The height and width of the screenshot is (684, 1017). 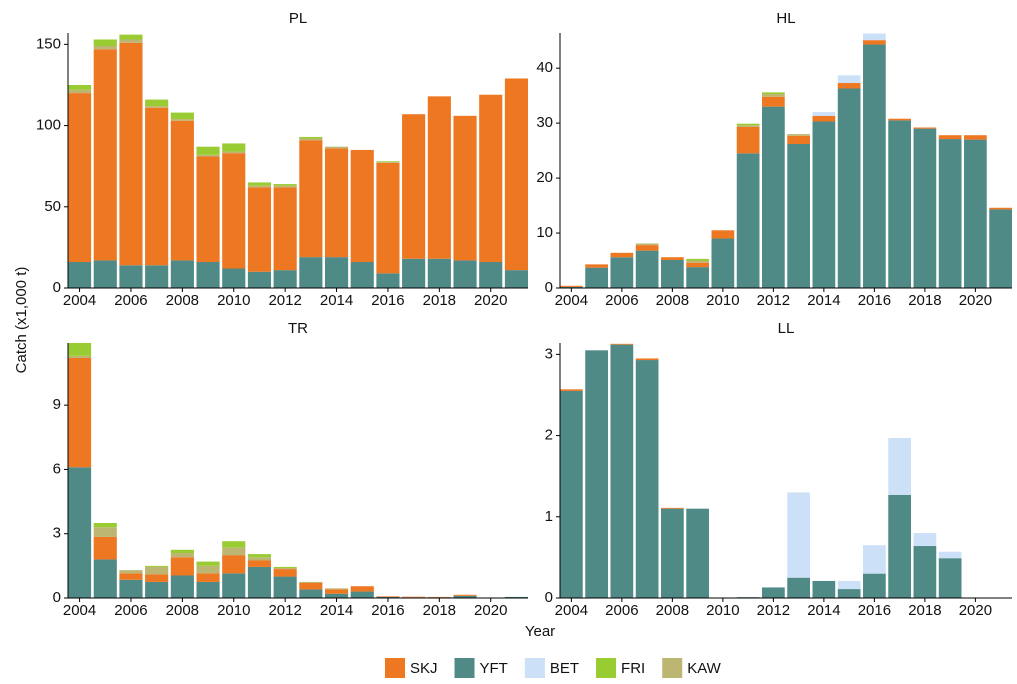 What do you see at coordinates (52, 206) in the screenshot?
I see `y-tick-label: 50` at bounding box center [52, 206].